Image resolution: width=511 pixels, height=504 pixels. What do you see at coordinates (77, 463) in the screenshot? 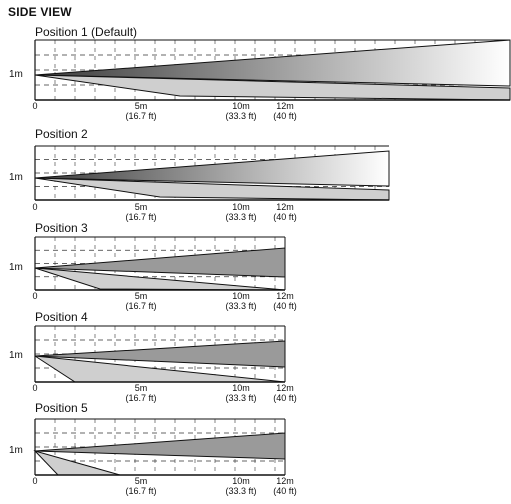
I see `near-detection-beam` at bounding box center [77, 463].